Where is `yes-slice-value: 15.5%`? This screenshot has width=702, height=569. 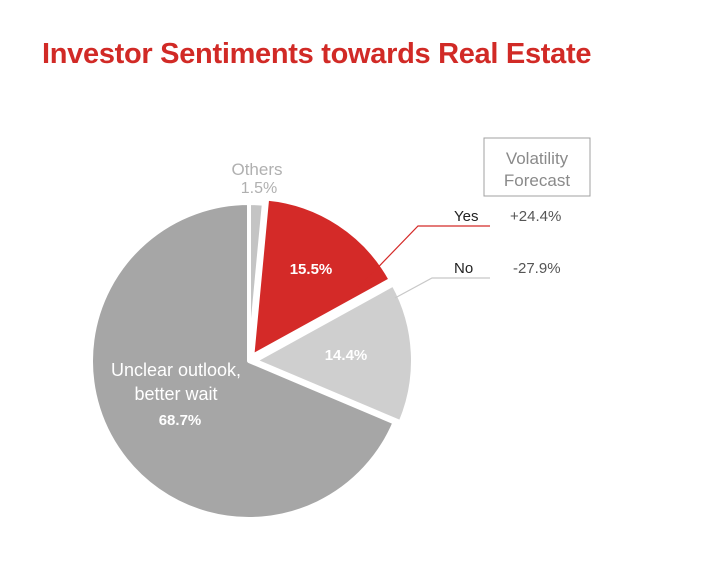
yes-slice-value: 15.5% is located at coordinates (311, 269).